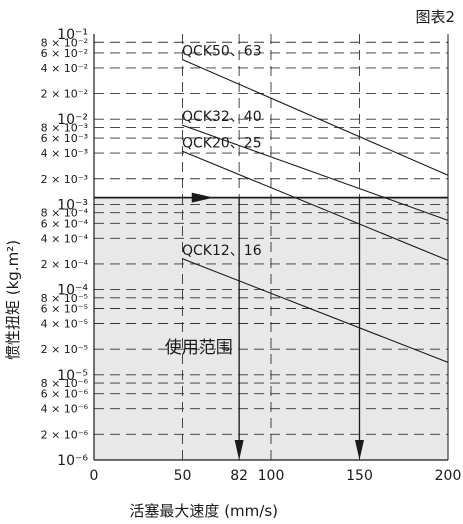 The image size is (463, 524). Describe the element at coordinates (64, 309) in the screenshot. I see `y-tick-label: 6 × 10⁻⁵` at that location.